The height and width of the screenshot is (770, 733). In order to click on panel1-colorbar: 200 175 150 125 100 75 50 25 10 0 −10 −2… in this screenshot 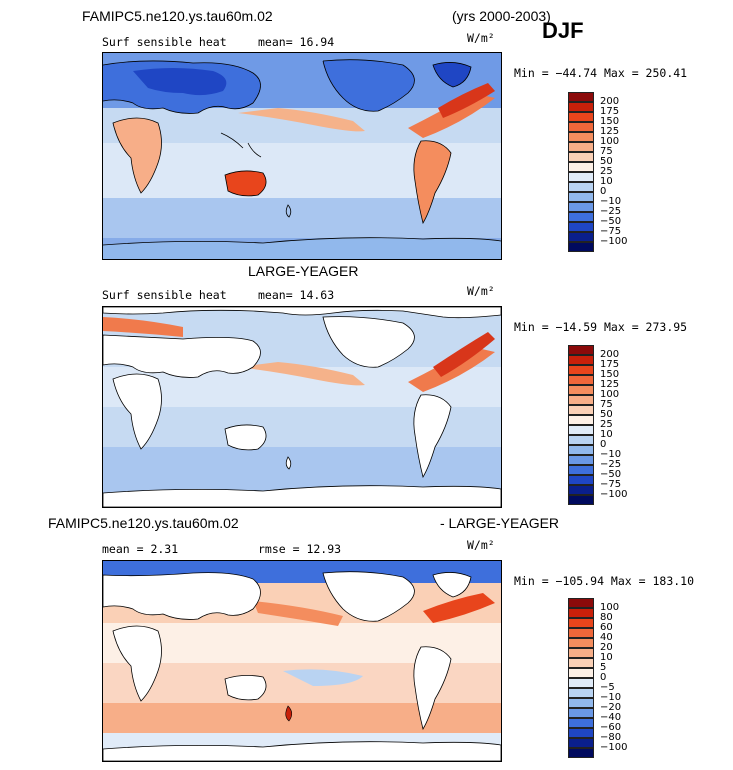, I will do `click(608, 172)`.